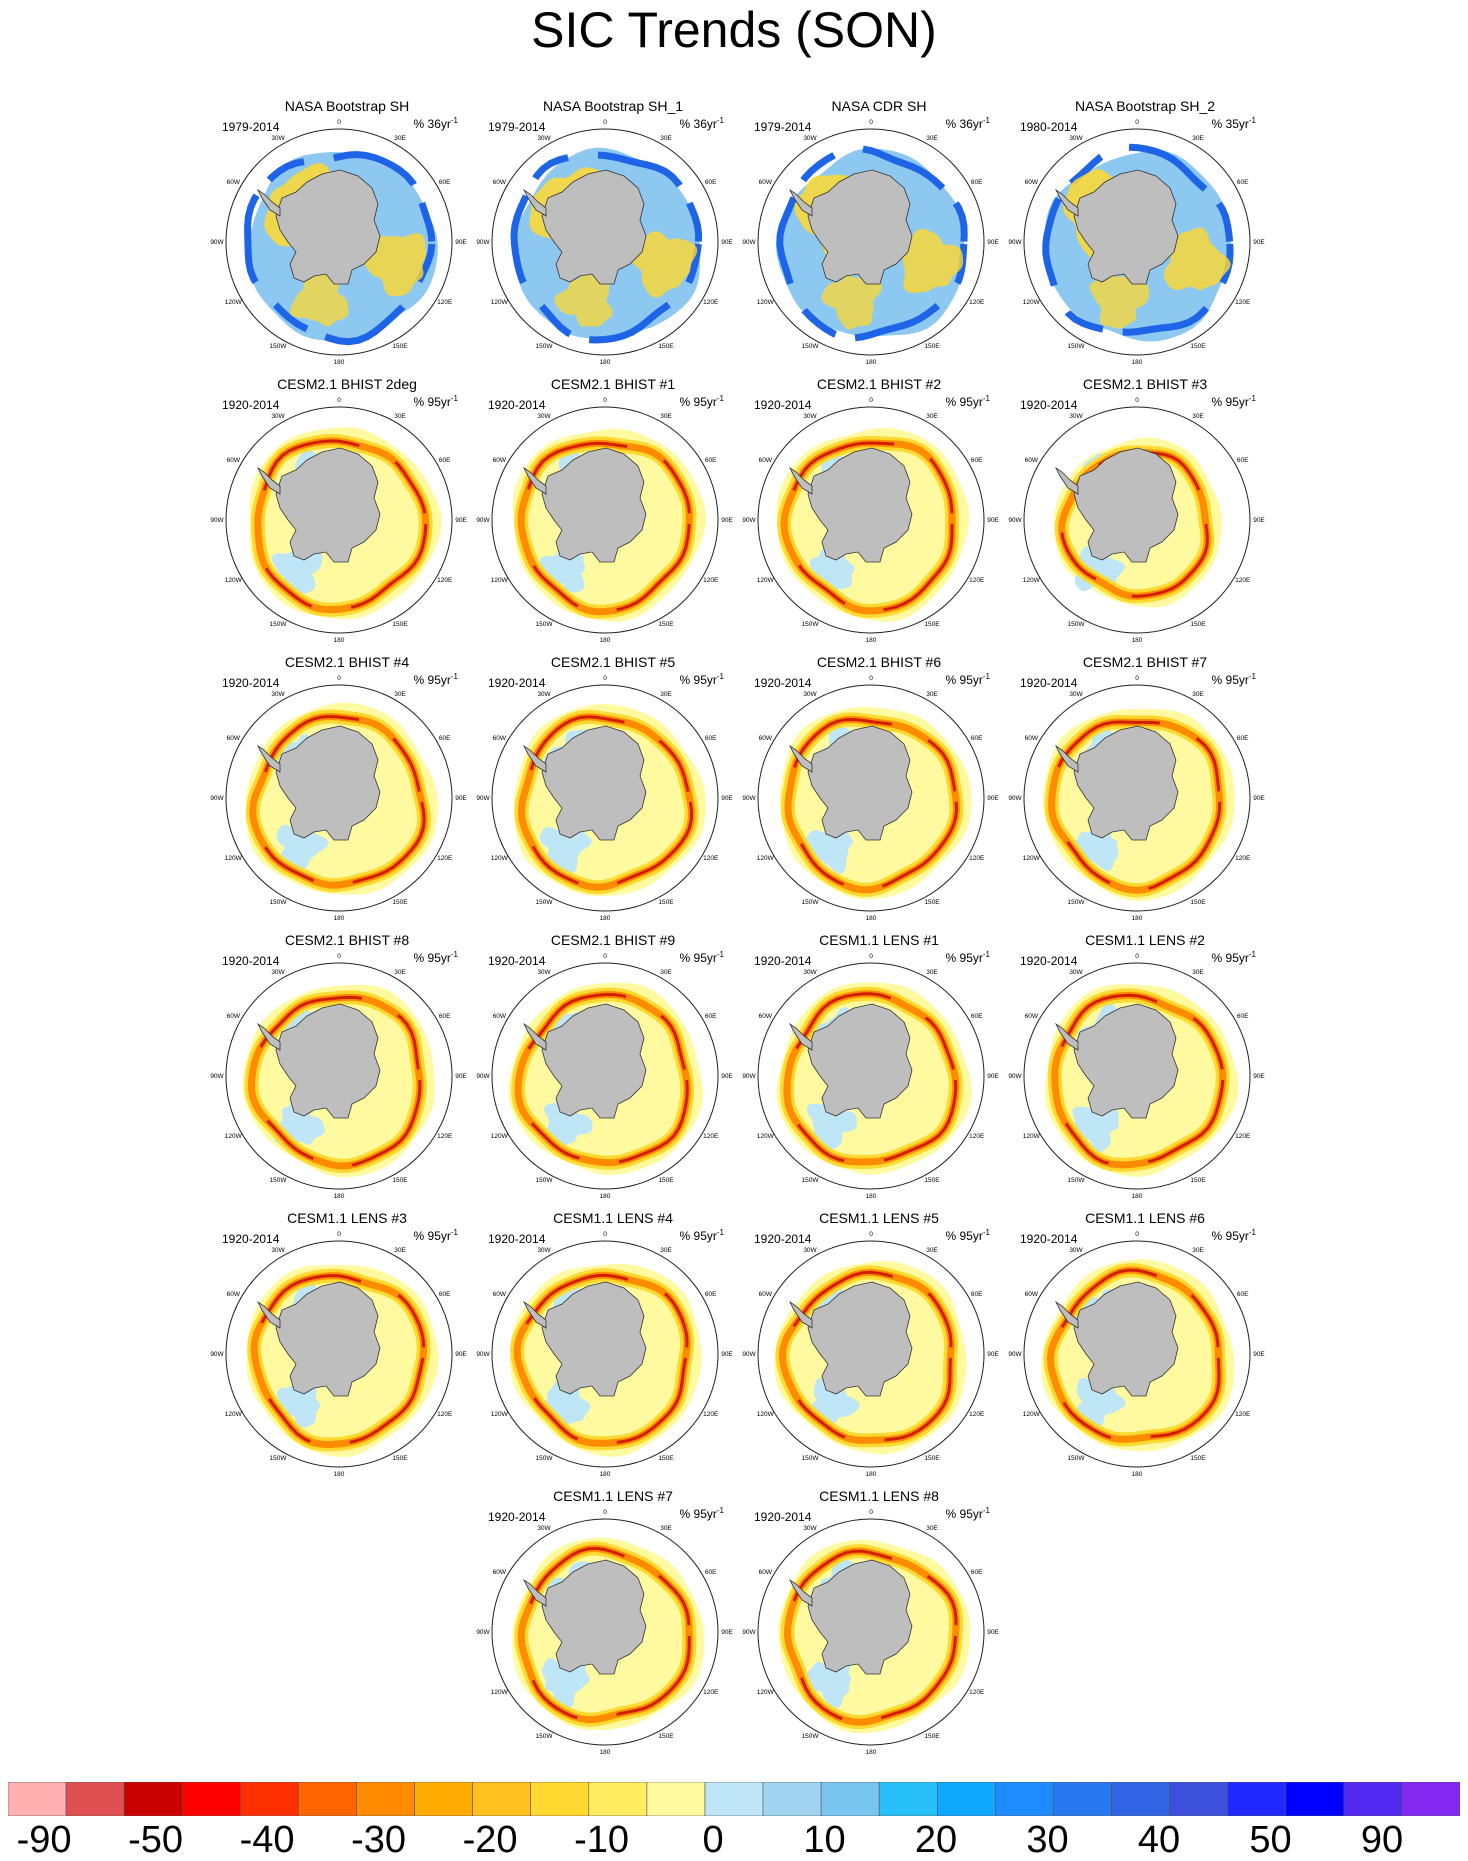 The image size is (1468, 1861). Describe the element at coordinates (1145, 106) in the screenshot. I see `panel-title: NASA Bootstrap SH_2` at that location.